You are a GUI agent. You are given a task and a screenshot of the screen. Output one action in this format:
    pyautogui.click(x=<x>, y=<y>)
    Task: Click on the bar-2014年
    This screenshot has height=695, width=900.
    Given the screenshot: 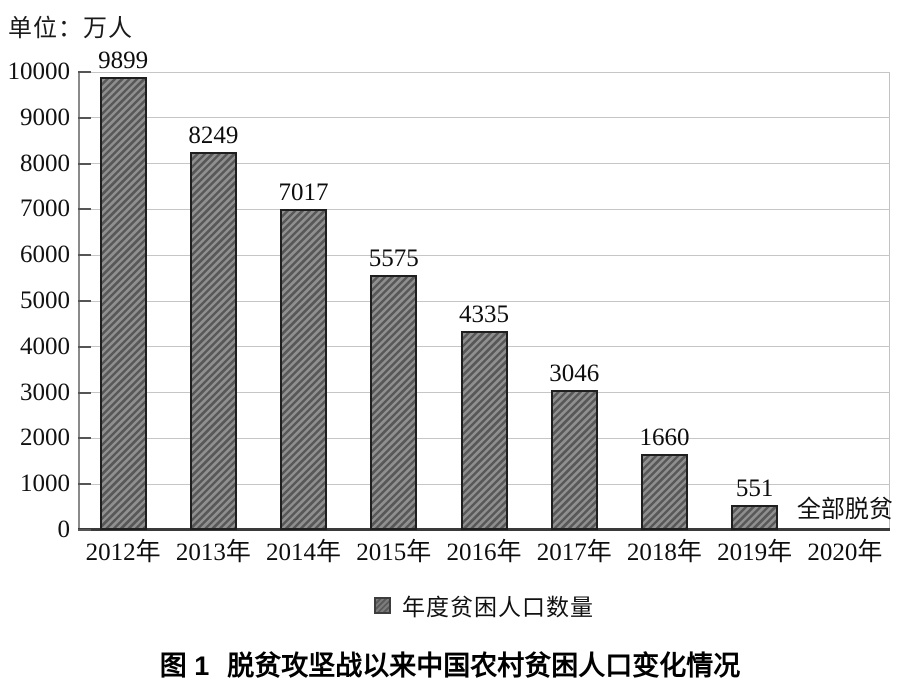 What is the action you would take?
    pyautogui.click(x=304, y=369)
    